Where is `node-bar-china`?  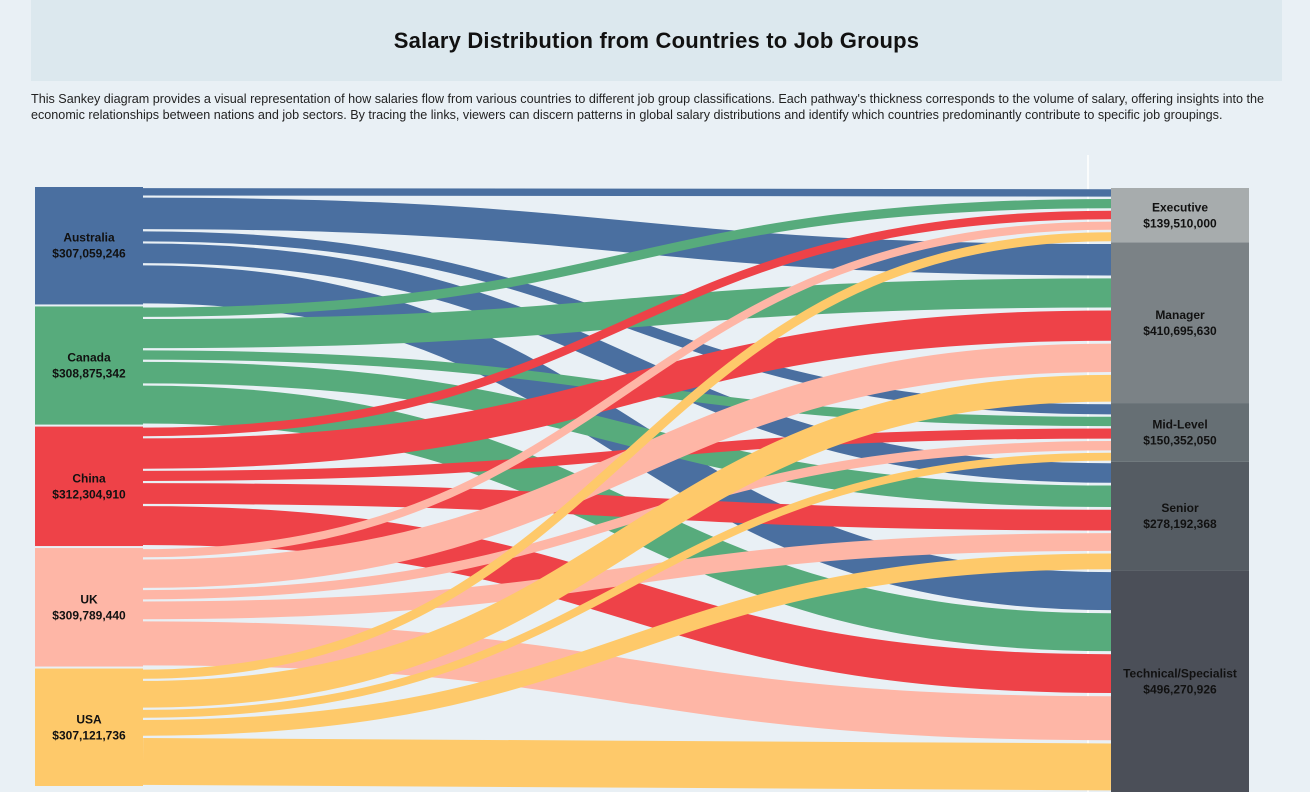 node-bar-china is located at coordinates (89, 486).